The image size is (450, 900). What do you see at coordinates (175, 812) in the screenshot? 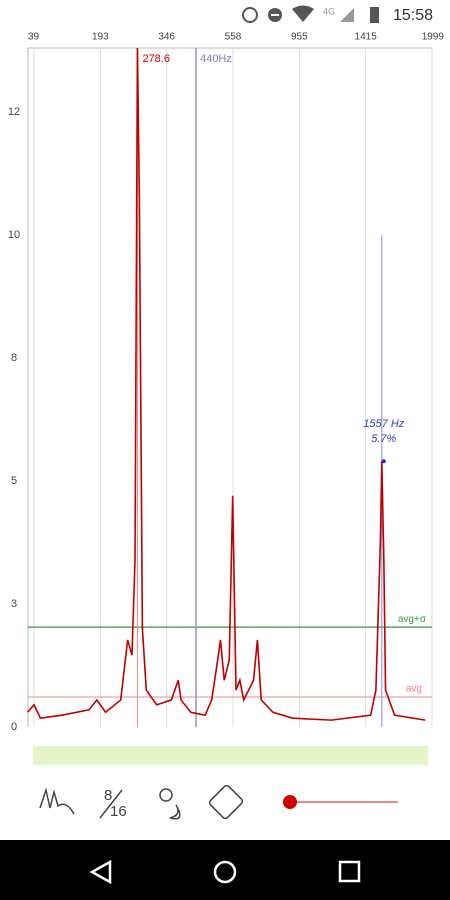
I see `night-icon` at bounding box center [175, 812].